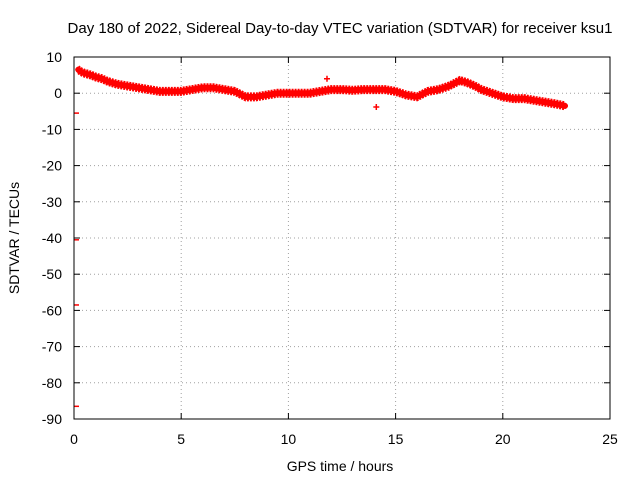 The image size is (640, 480). What do you see at coordinates (74, 439) in the screenshot?
I see `x-tick-label: 0` at bounding box center [74, 439].